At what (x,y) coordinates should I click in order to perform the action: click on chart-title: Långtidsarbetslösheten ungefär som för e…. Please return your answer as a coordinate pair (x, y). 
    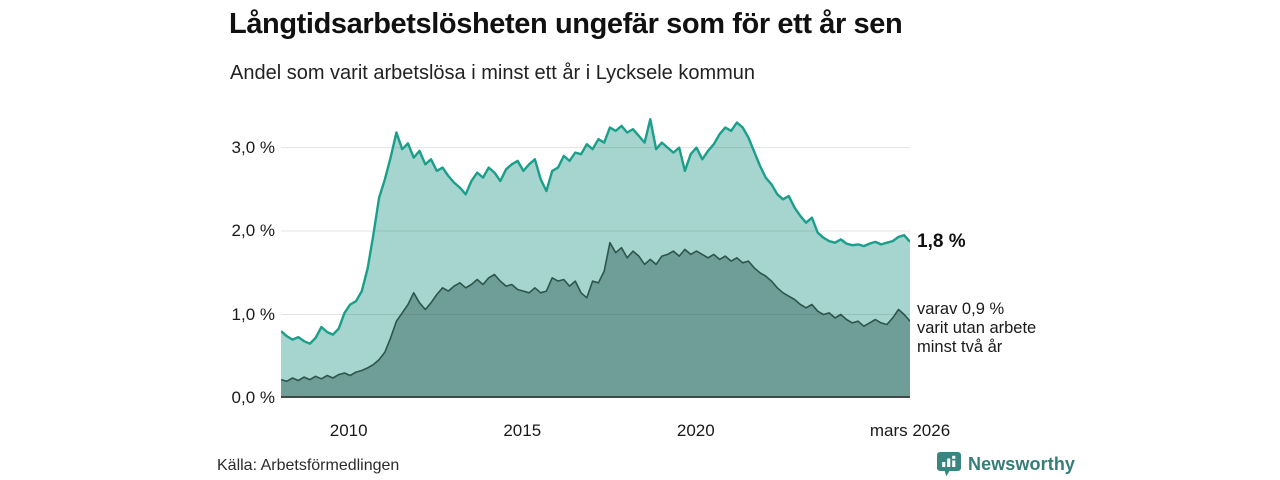
    Looking at the image, I should click on (566, 24).